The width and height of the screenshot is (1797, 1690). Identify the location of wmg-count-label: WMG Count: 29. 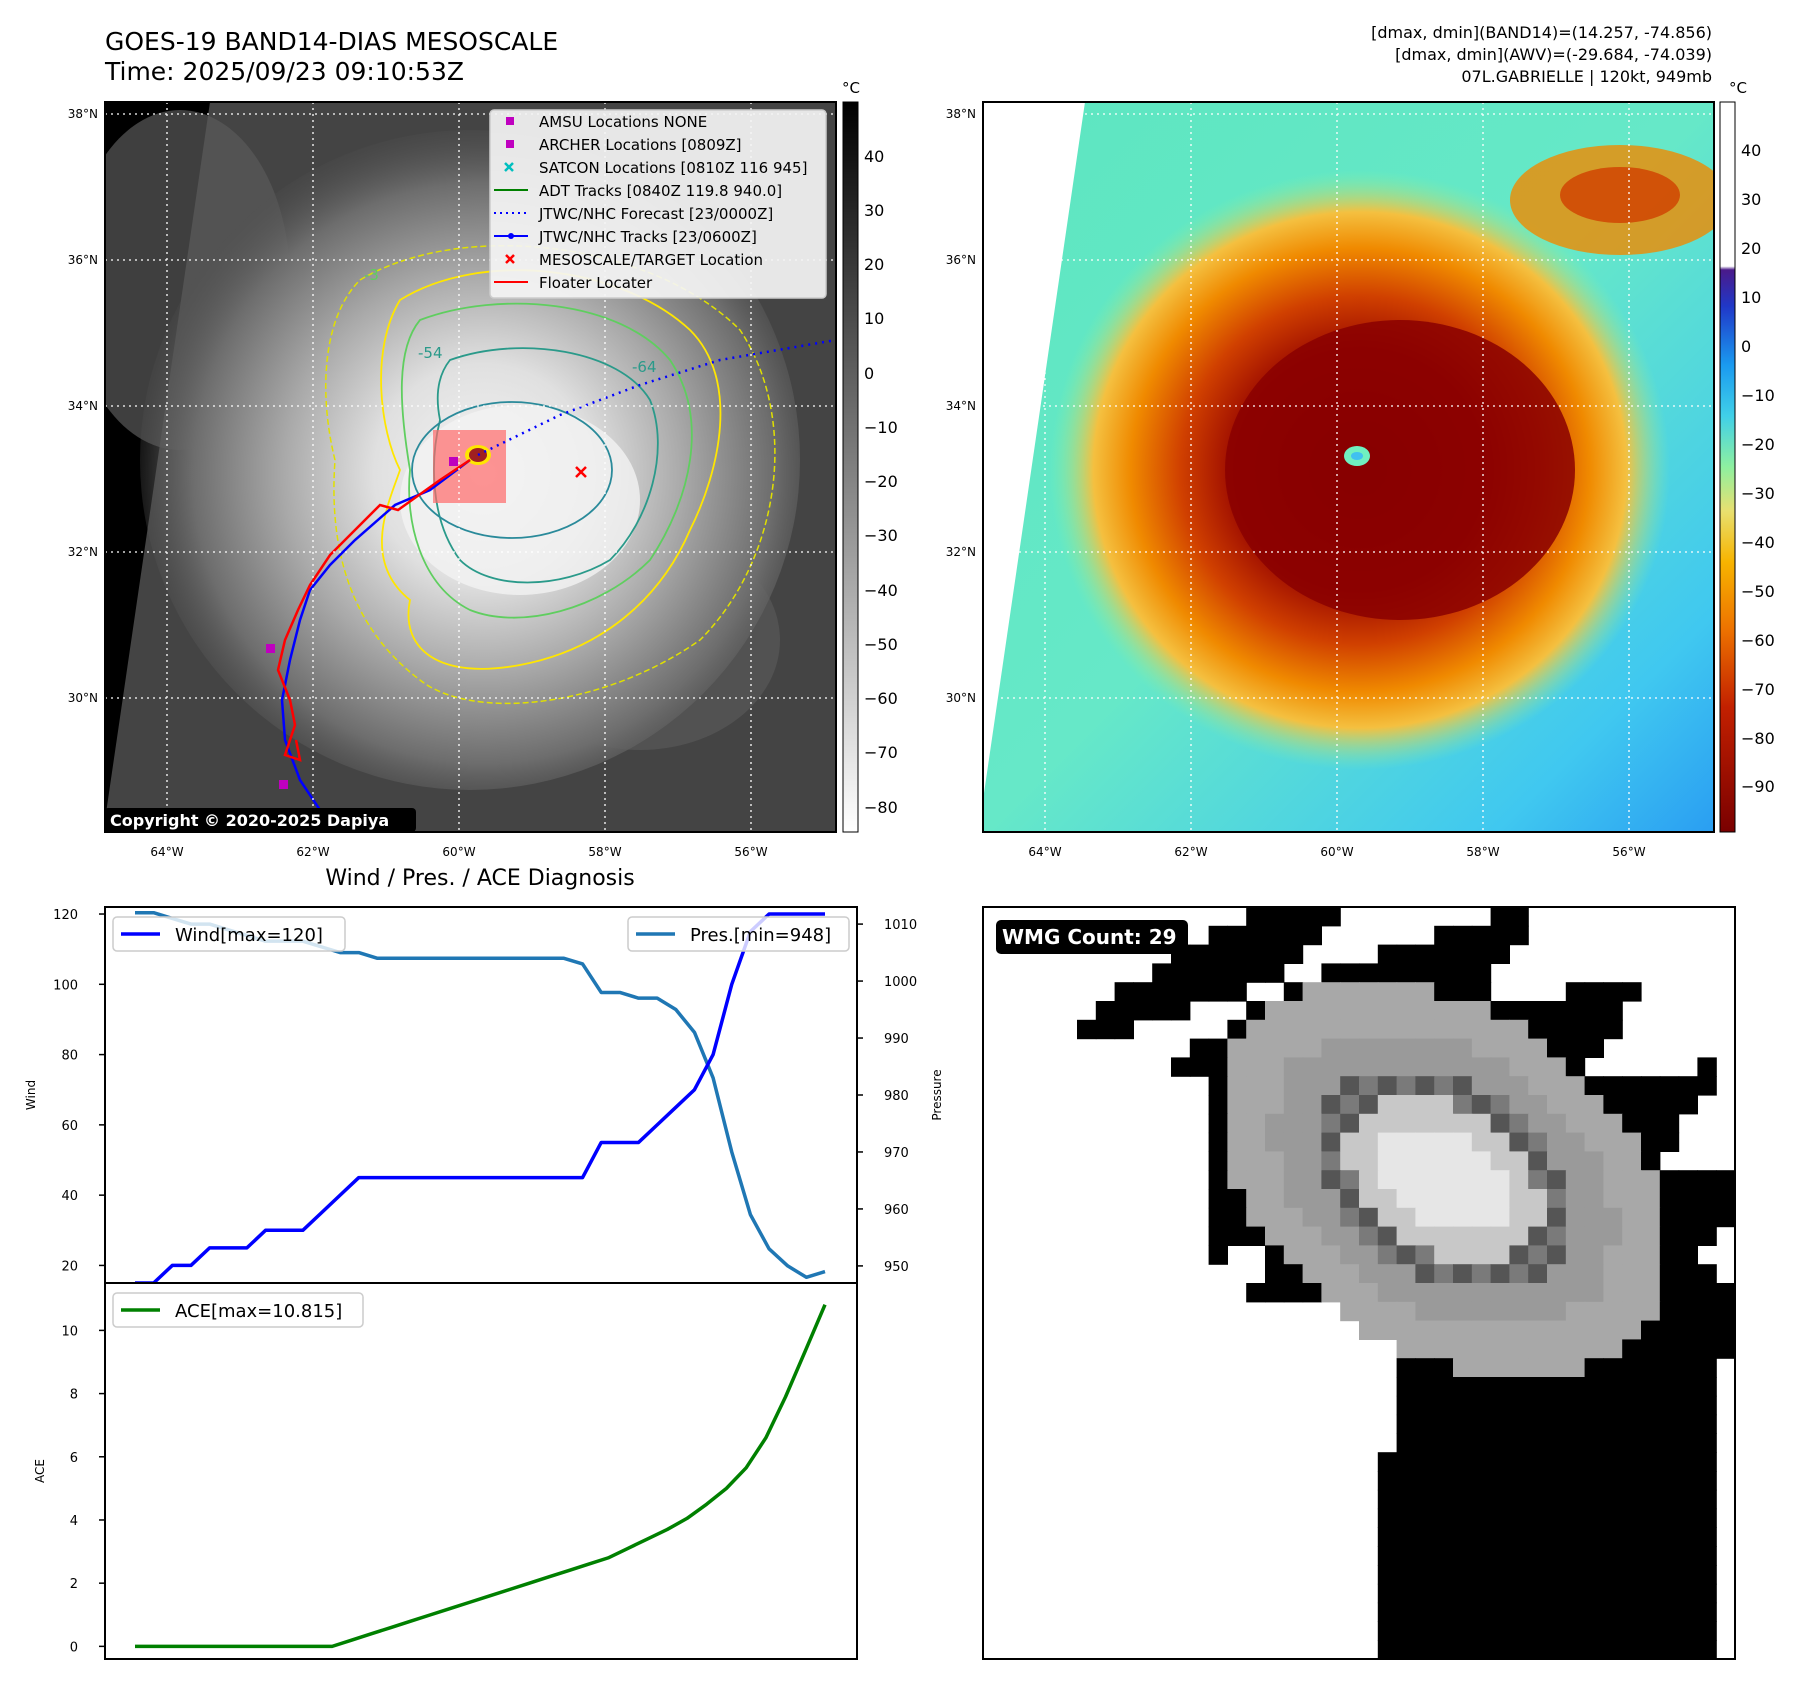
(1089, 937).